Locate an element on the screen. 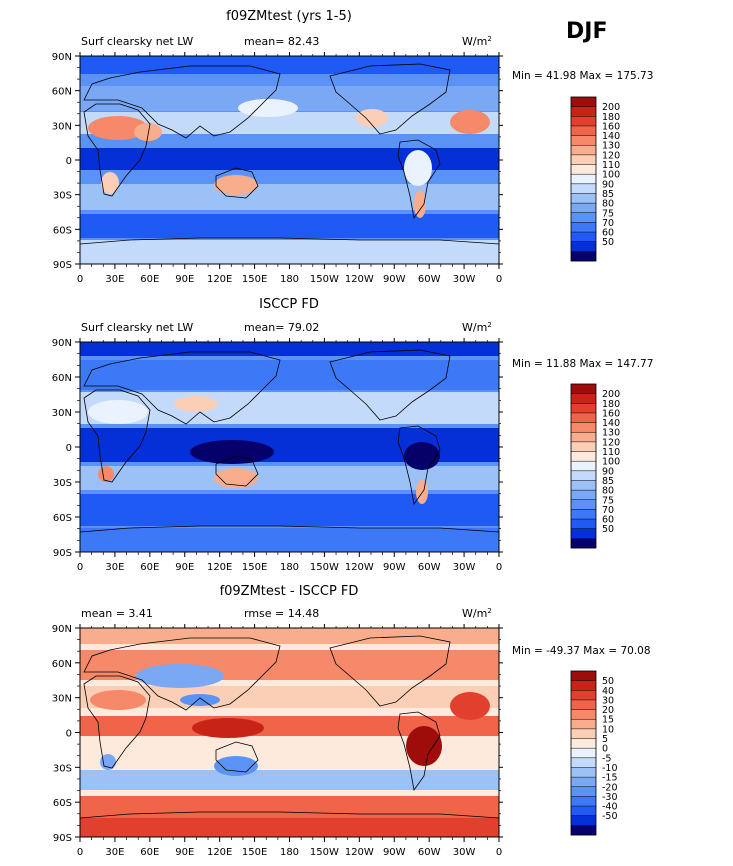  x-tick-label: 120W is located at coordinates (359, 567).